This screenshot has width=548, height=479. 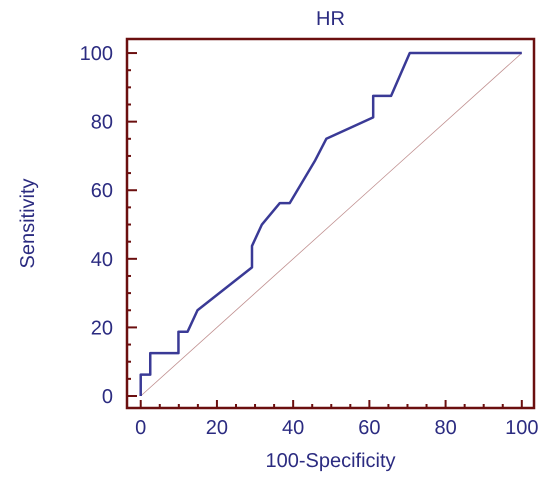 What do you see at coordinates (330, 461) in the screenshot?
I see `x-axis-title: 100-Specificity` at bounding box center [330, 461].